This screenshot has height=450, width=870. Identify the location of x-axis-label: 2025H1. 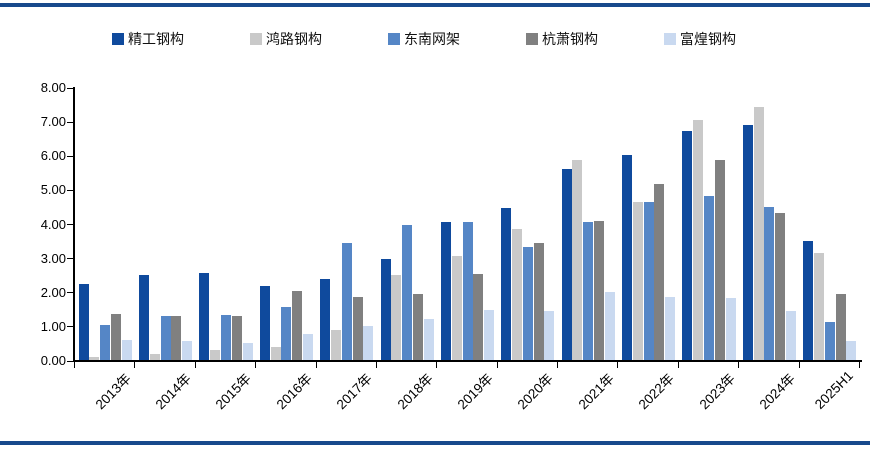
(833, 390).